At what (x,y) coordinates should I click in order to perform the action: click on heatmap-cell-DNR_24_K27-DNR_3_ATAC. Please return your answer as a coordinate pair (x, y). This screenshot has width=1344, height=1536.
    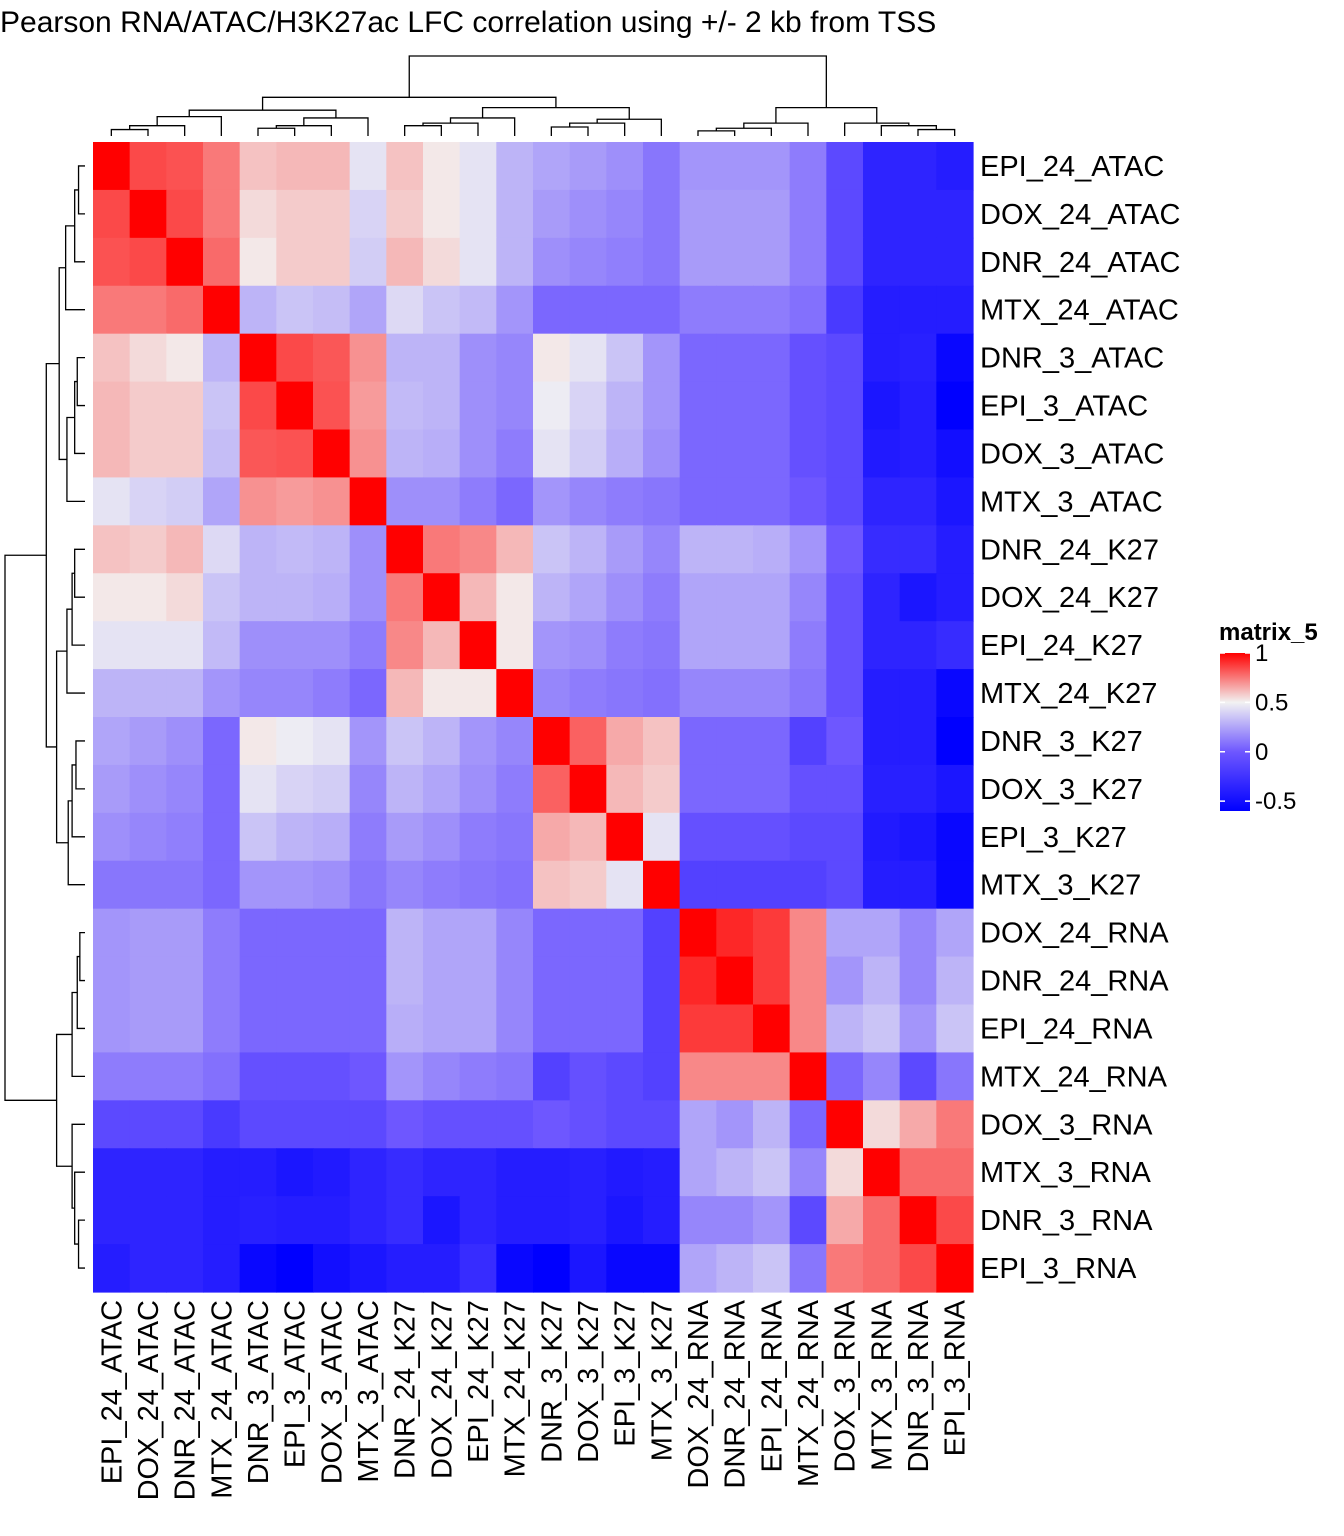
    Looking at the image, I should click on (258, 549).